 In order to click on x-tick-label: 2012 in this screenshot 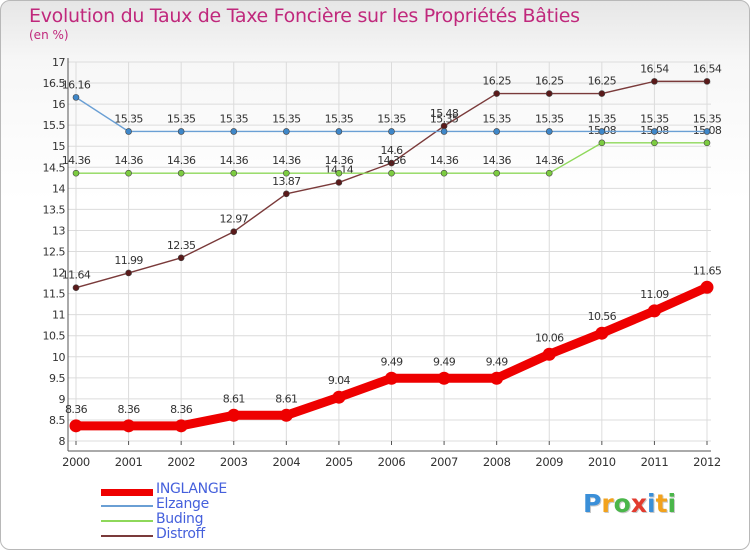, I will do `click(707, 462)`.